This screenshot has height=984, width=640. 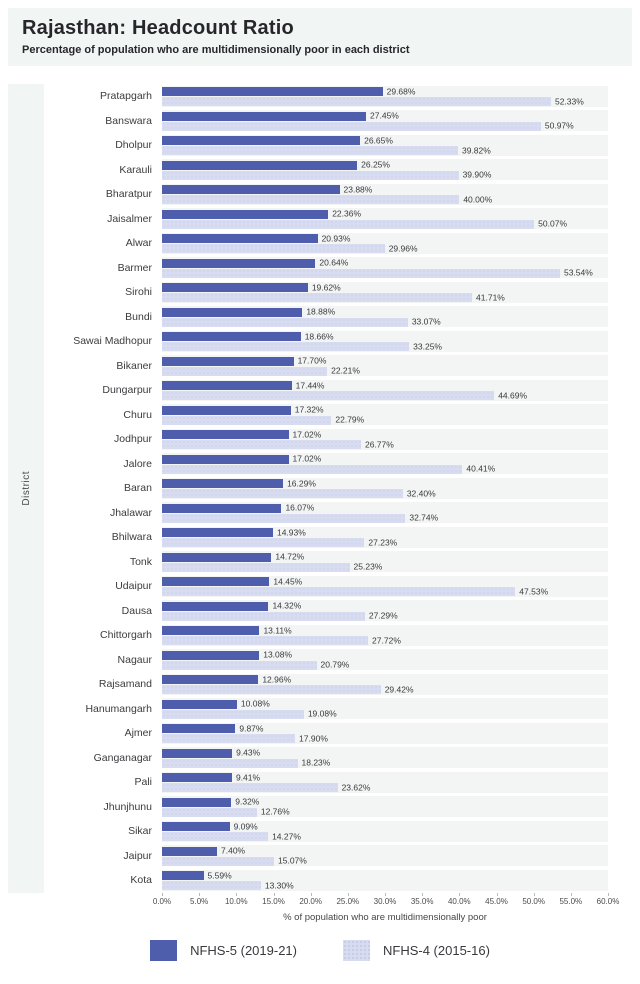 What do you see at coordinates (288, 92) in the screenshot?
I see `nfhs5-bar: 29.68%` at bounding box center [288, 92].